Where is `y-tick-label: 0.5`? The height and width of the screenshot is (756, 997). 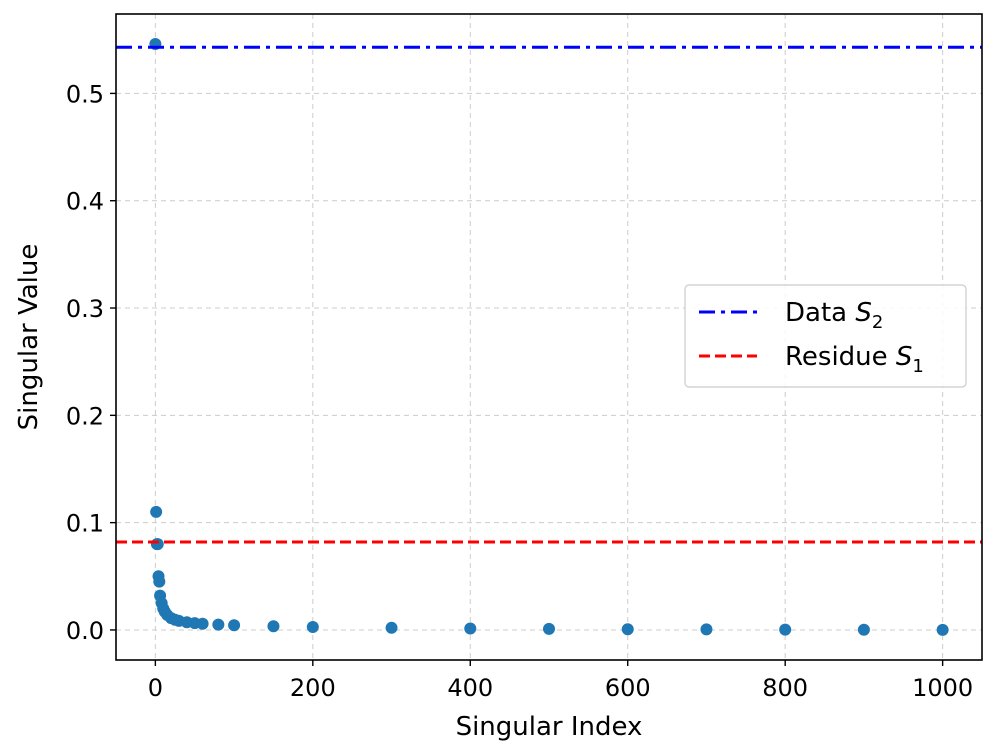 y-tick-label: 0.5 is located at coordinates (85, 94).